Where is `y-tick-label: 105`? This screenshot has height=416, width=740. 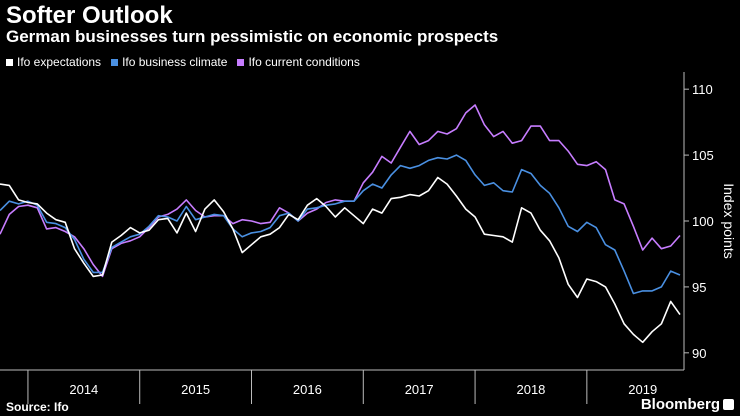 y-tick-label: 105 is located at coordinates (703, 155).